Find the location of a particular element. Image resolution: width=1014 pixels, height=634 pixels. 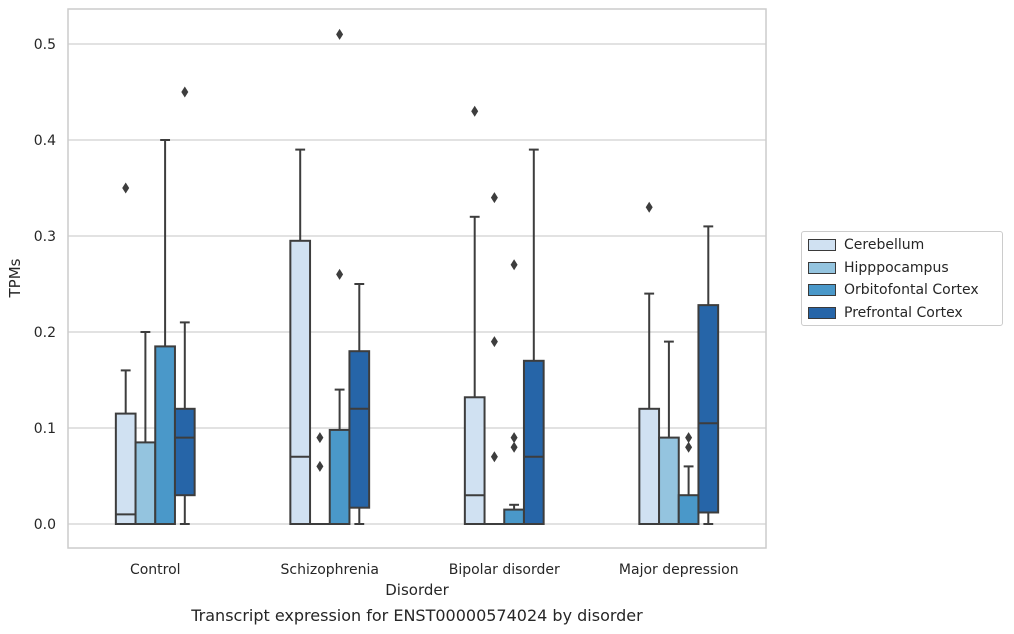

legend-label: Prefrontal Cortex is located at coordinates (903, 312).